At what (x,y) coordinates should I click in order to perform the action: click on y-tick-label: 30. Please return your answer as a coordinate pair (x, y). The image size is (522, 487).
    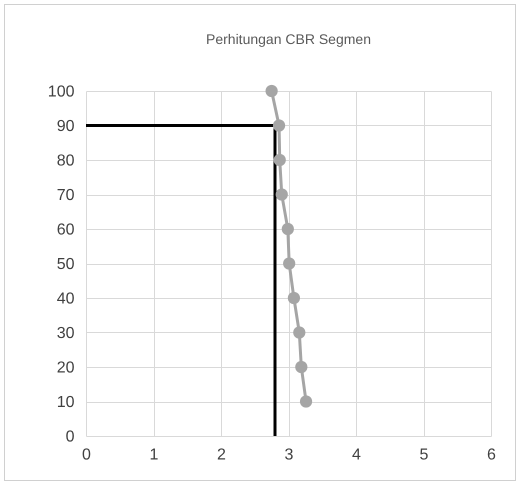
    Looking at the image, I should click on (65, 333).